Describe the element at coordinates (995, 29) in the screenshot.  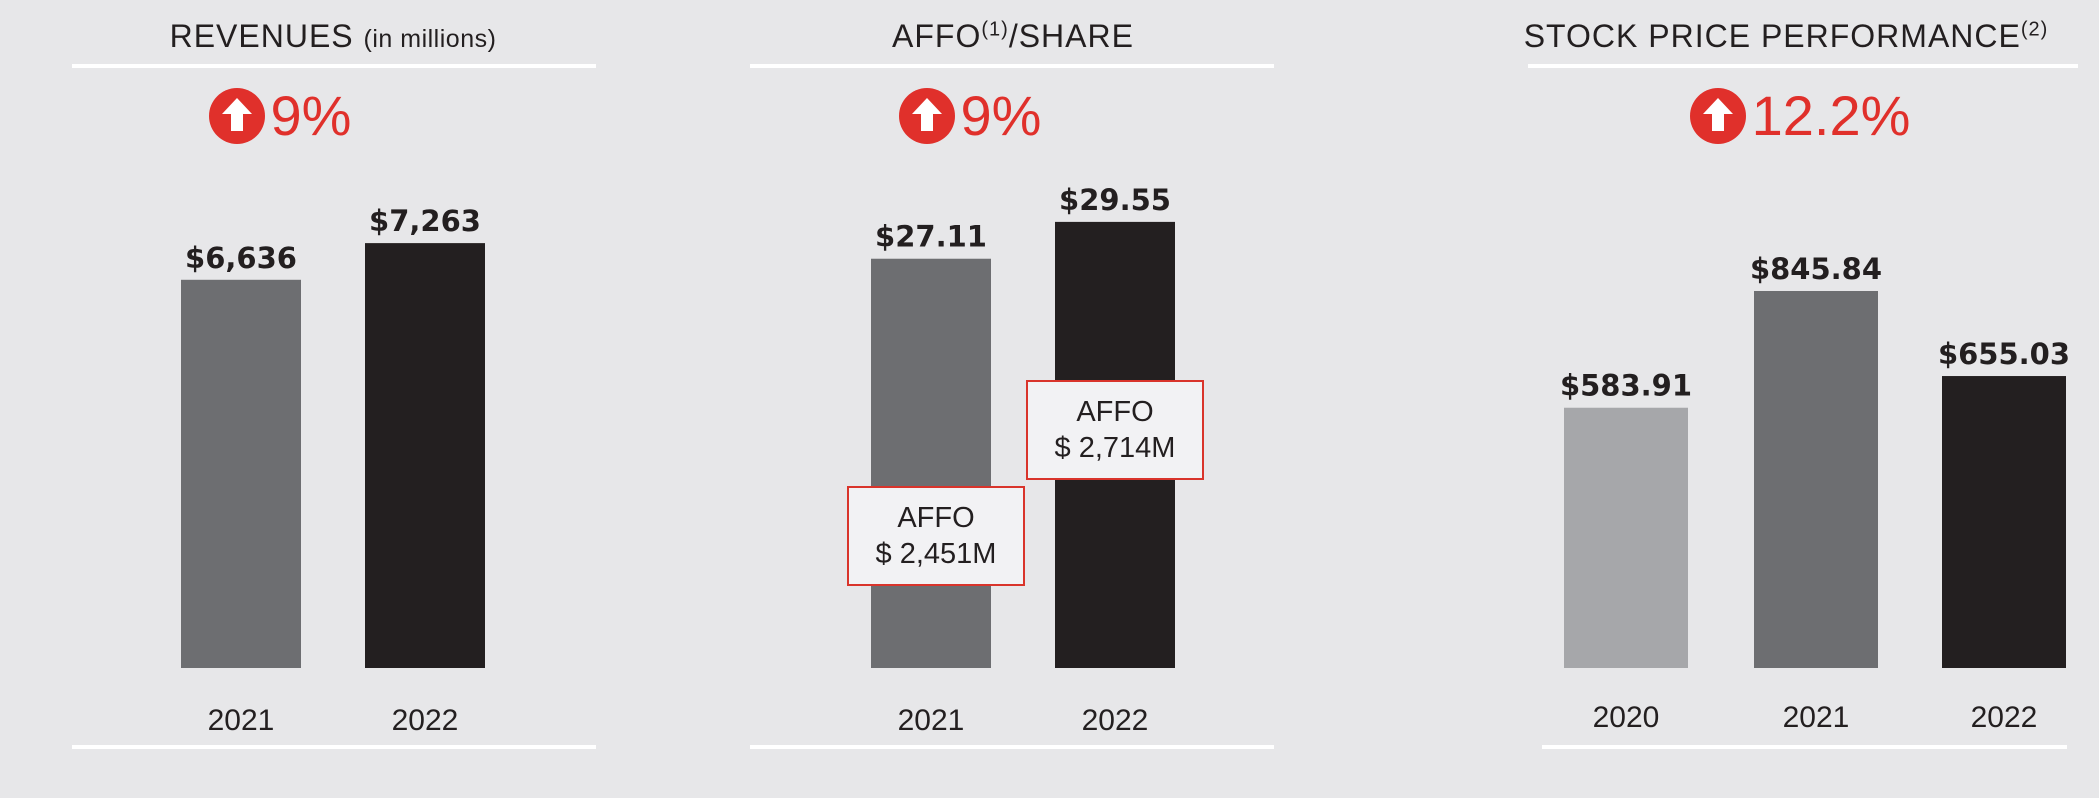
I see `affo-title-sup: (1)` at that location.